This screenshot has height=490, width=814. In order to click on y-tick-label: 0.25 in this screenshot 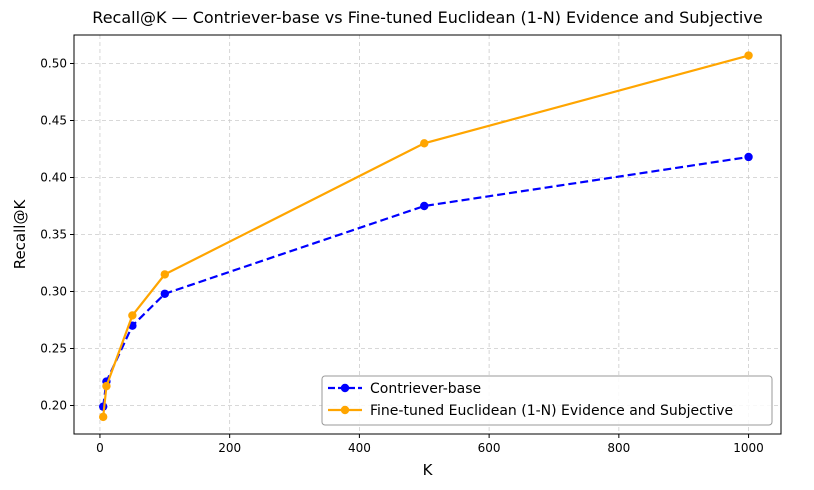, I will do `click(53, 349)`.